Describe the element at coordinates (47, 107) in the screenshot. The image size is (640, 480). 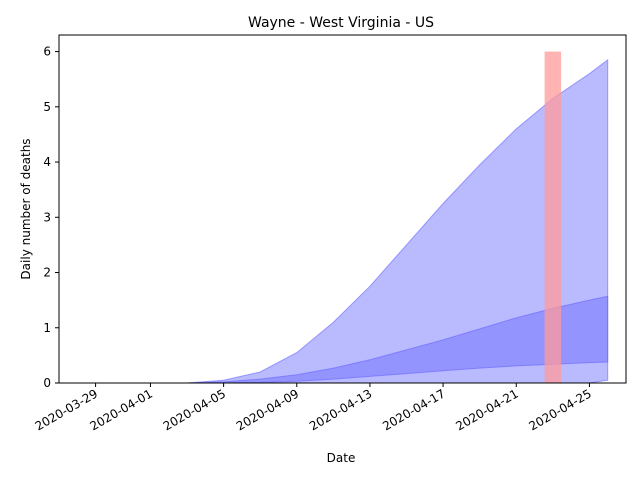
I see `y-tick-label: 5` at that location.